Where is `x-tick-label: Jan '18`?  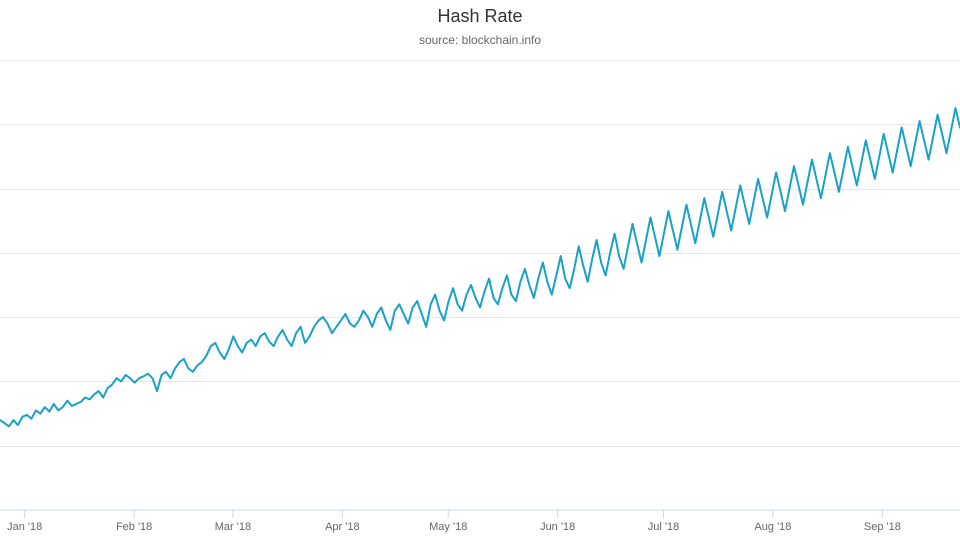
x-tick-label: Jan '18 is located at coordinates (24, 527).